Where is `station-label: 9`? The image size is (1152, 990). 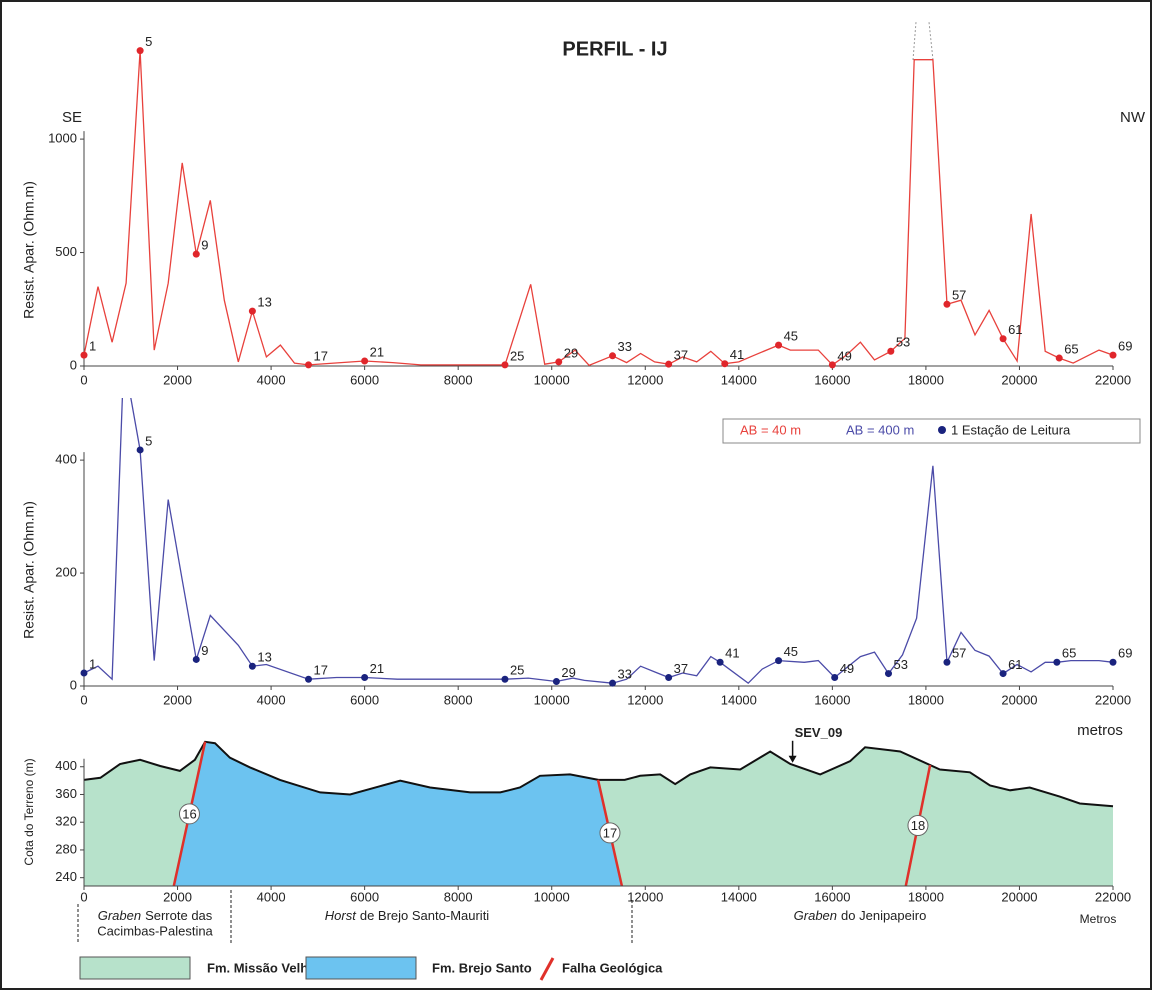
station-label: 9 is located at coordinates (204, 245).